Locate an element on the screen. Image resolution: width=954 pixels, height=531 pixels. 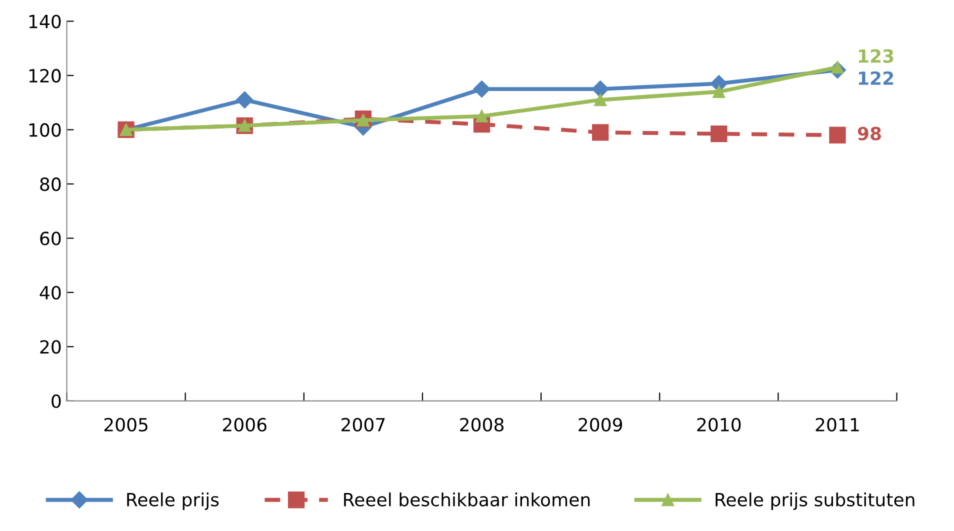
x-tick-label: 2011 is located at coordinates (837, 425).